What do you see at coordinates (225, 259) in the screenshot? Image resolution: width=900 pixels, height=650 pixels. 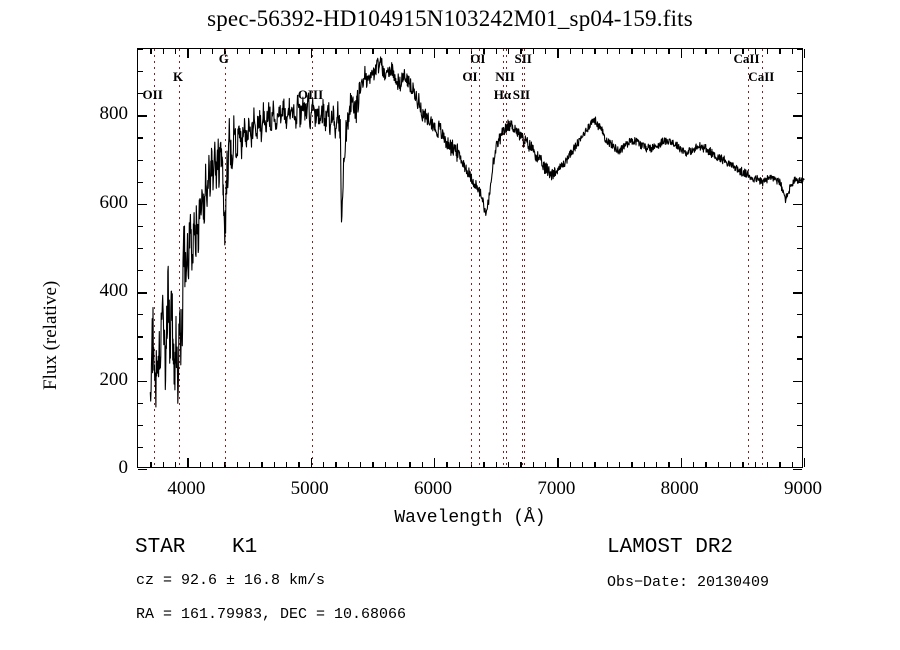 I see `line-marker-g` at bounding box center [225, 259].